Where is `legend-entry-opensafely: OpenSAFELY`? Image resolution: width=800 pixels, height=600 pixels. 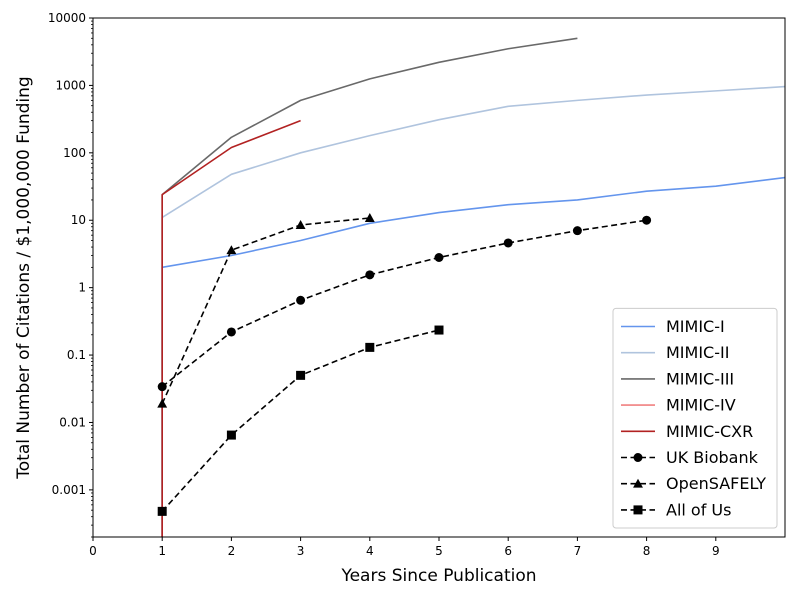
legend-entry-opensafely: OpenSAFELY is located at coordinates (693, 483).